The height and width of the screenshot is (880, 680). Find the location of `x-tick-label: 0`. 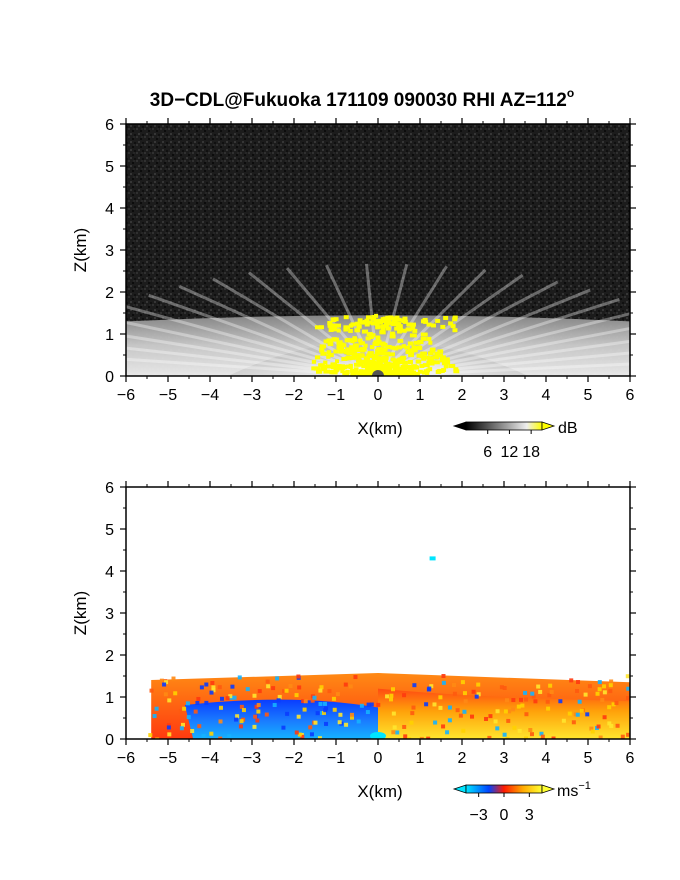

x-tick-label: 0 is located at coordinates (378, 758).